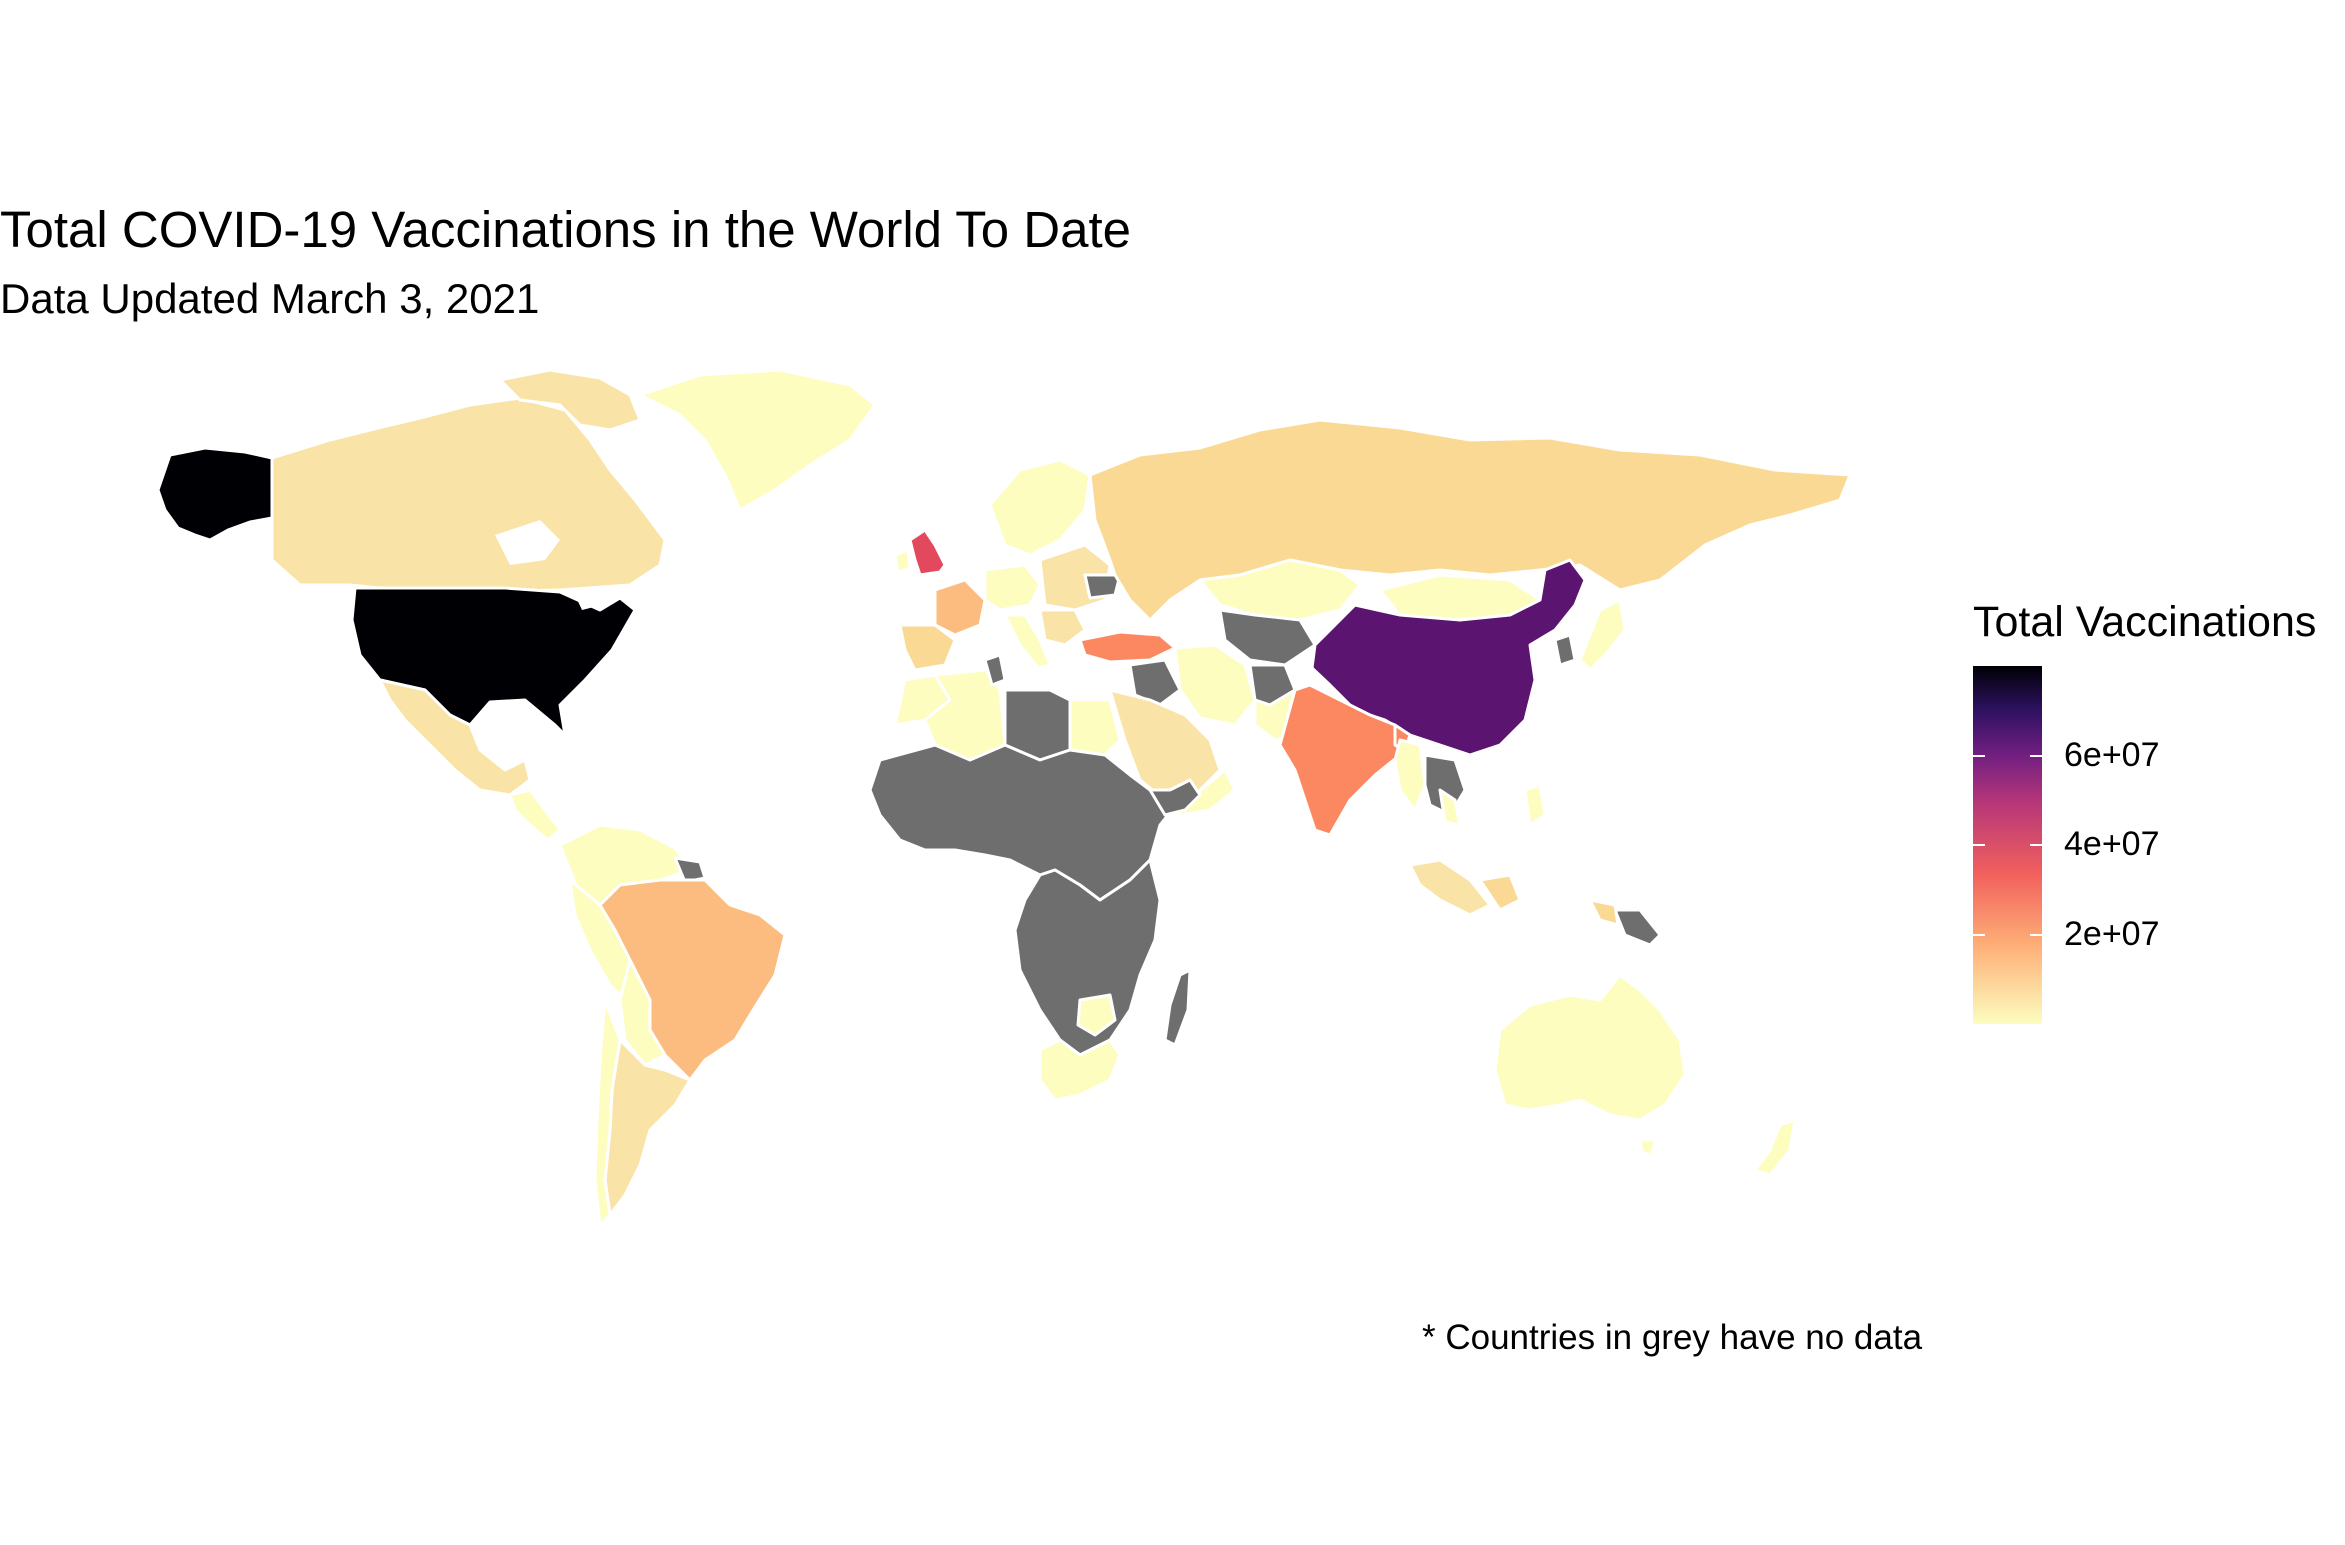 Image resolution: width=2345 pixels, height=1545 pixels. Describe the element at coordinates (1637, 927) in the screenshot. I see `country-png` at that location.